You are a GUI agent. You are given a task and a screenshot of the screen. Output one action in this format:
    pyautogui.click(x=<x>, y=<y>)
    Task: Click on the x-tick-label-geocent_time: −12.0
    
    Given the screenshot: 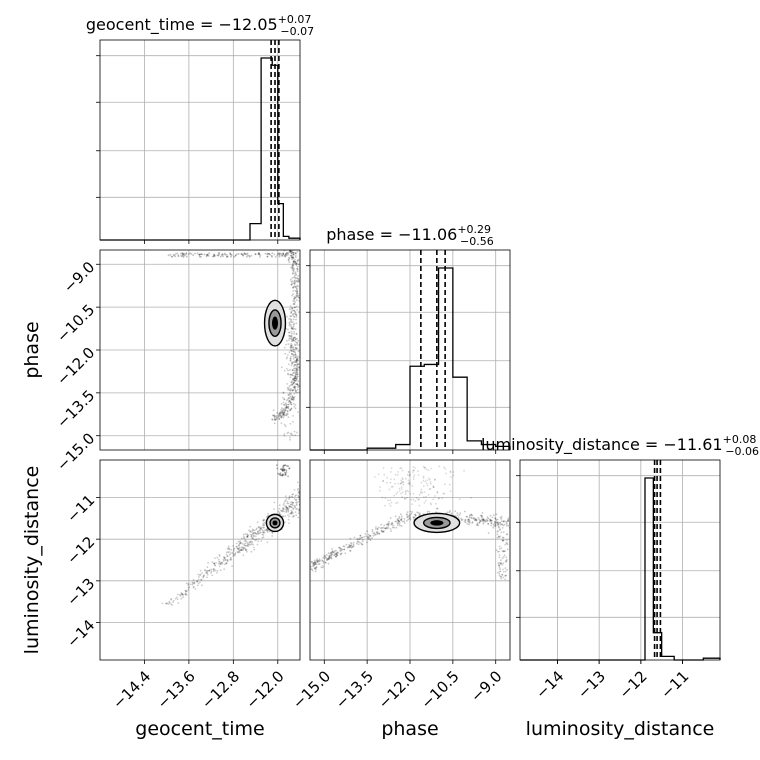 What is the action you would take?
    pyautogui.click(x=264, y=689)
    